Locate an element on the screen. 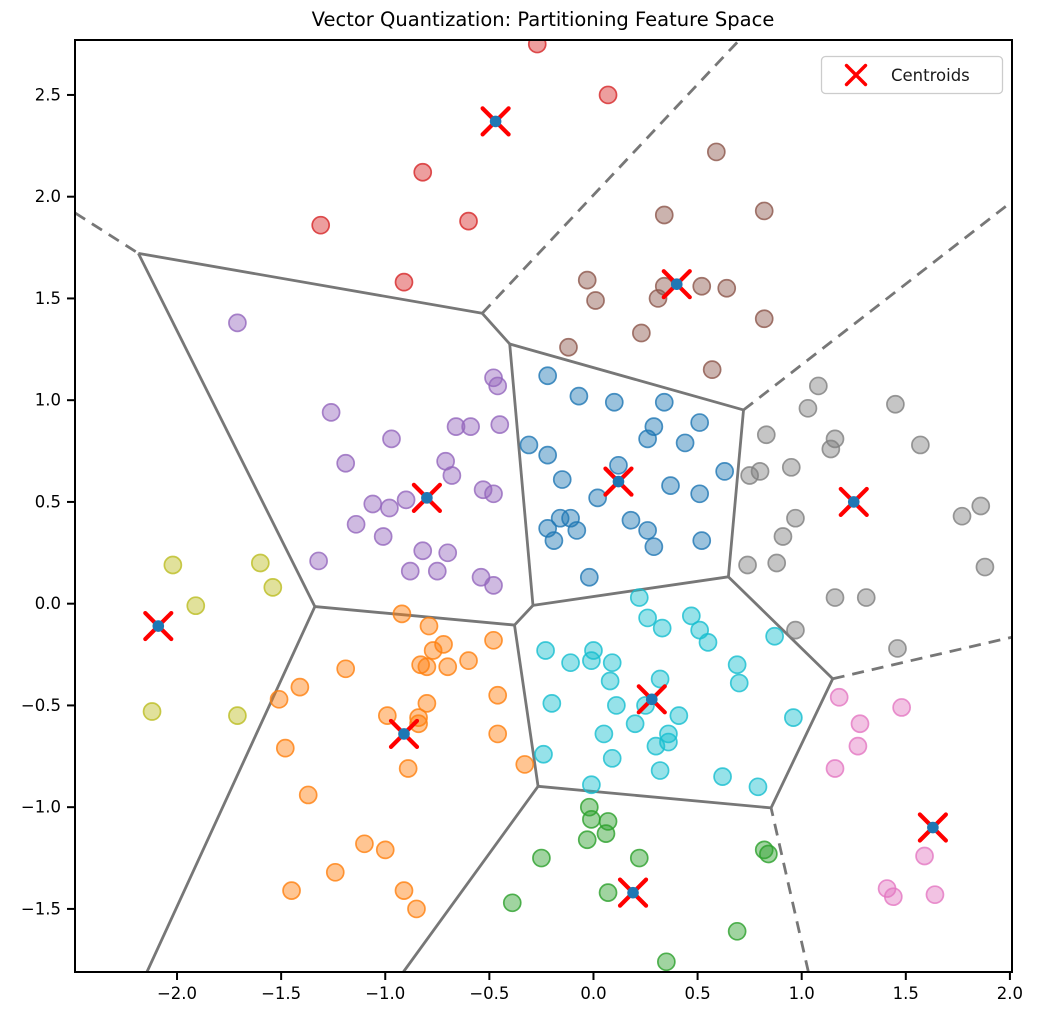 The width and height of the screenshot is (1040, 1024). y-tick-label: 2.5 is located at coordinates (48, 94).